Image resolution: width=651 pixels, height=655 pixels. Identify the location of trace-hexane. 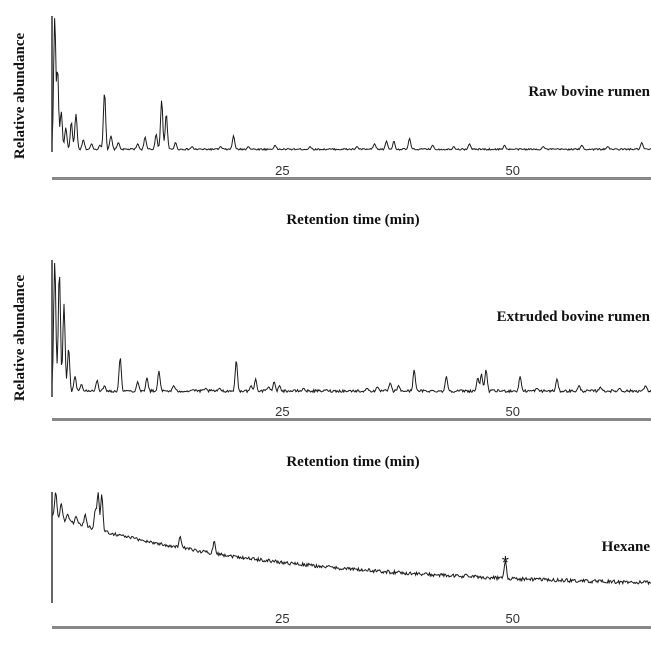
(351, 539).